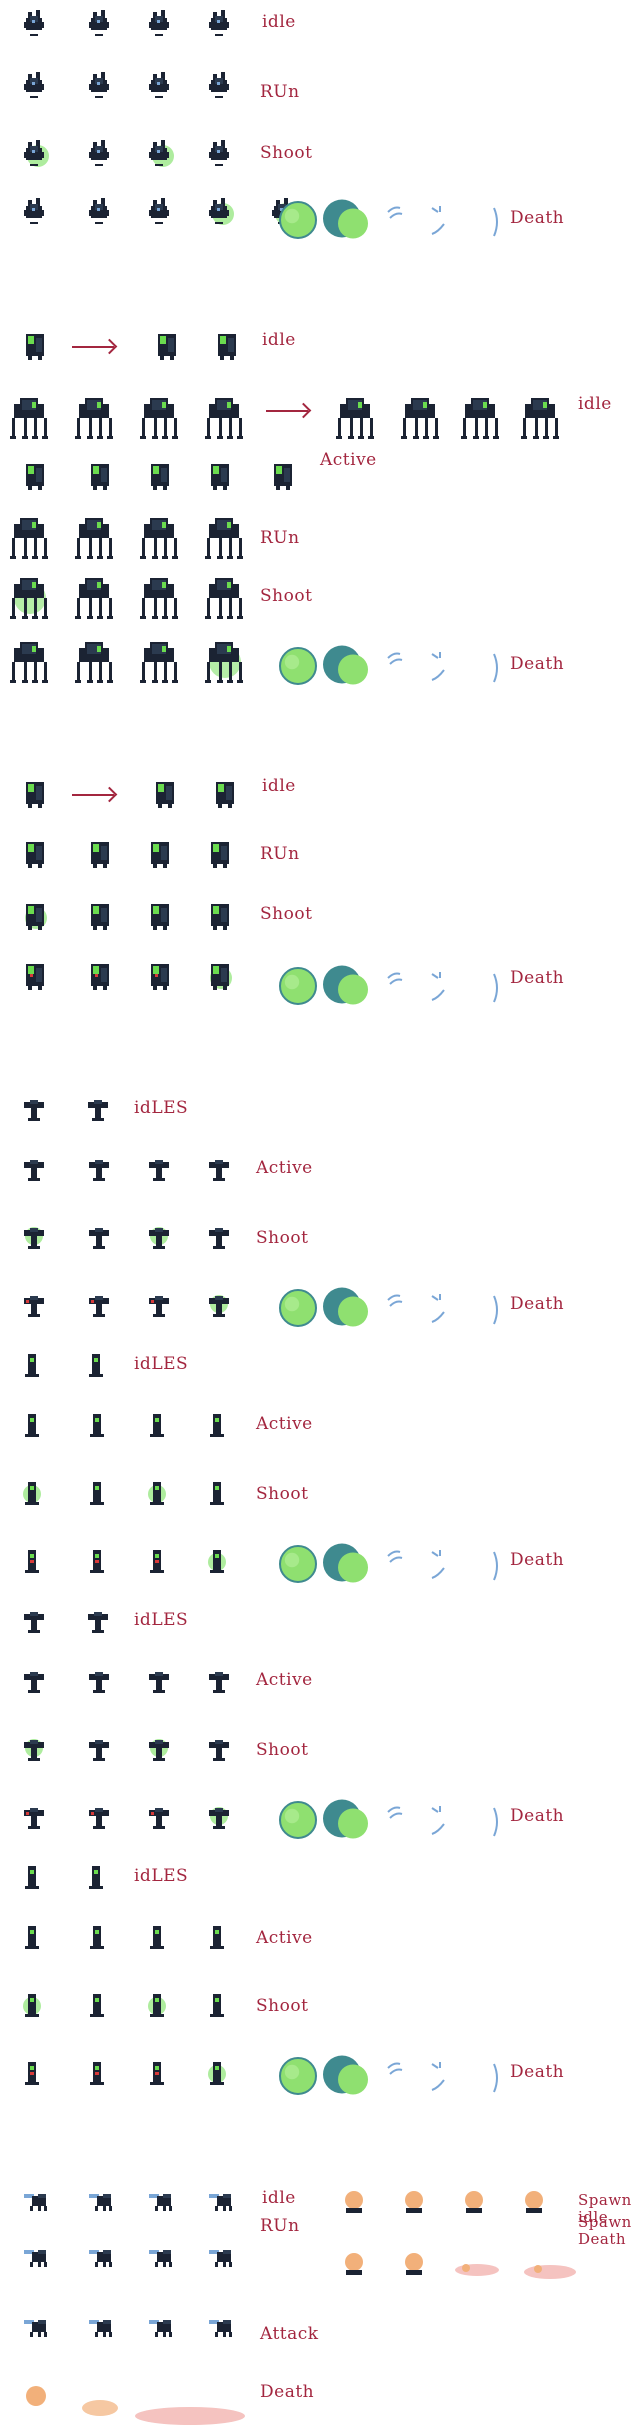  Describe the element at coordinates (280, 2226) in the screenshot. I see `label-b-run: RUn` at that location.